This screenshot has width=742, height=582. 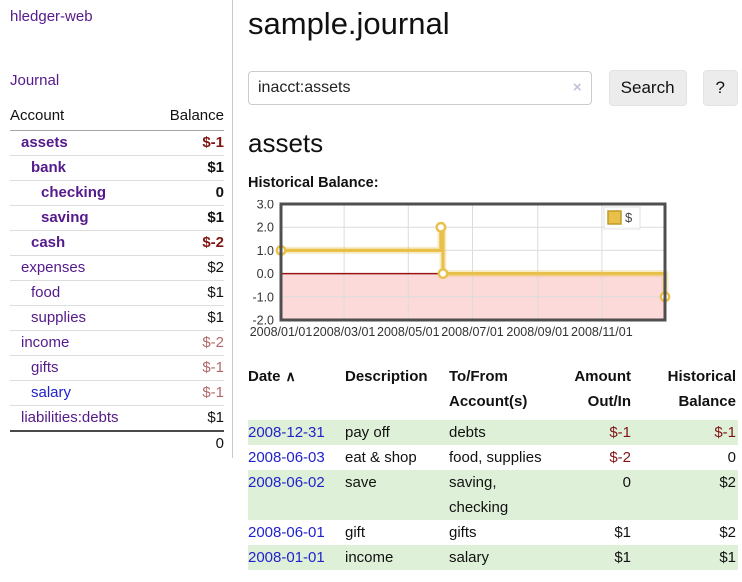 I want to click on search-box: ×, so click(x=420, y=88).